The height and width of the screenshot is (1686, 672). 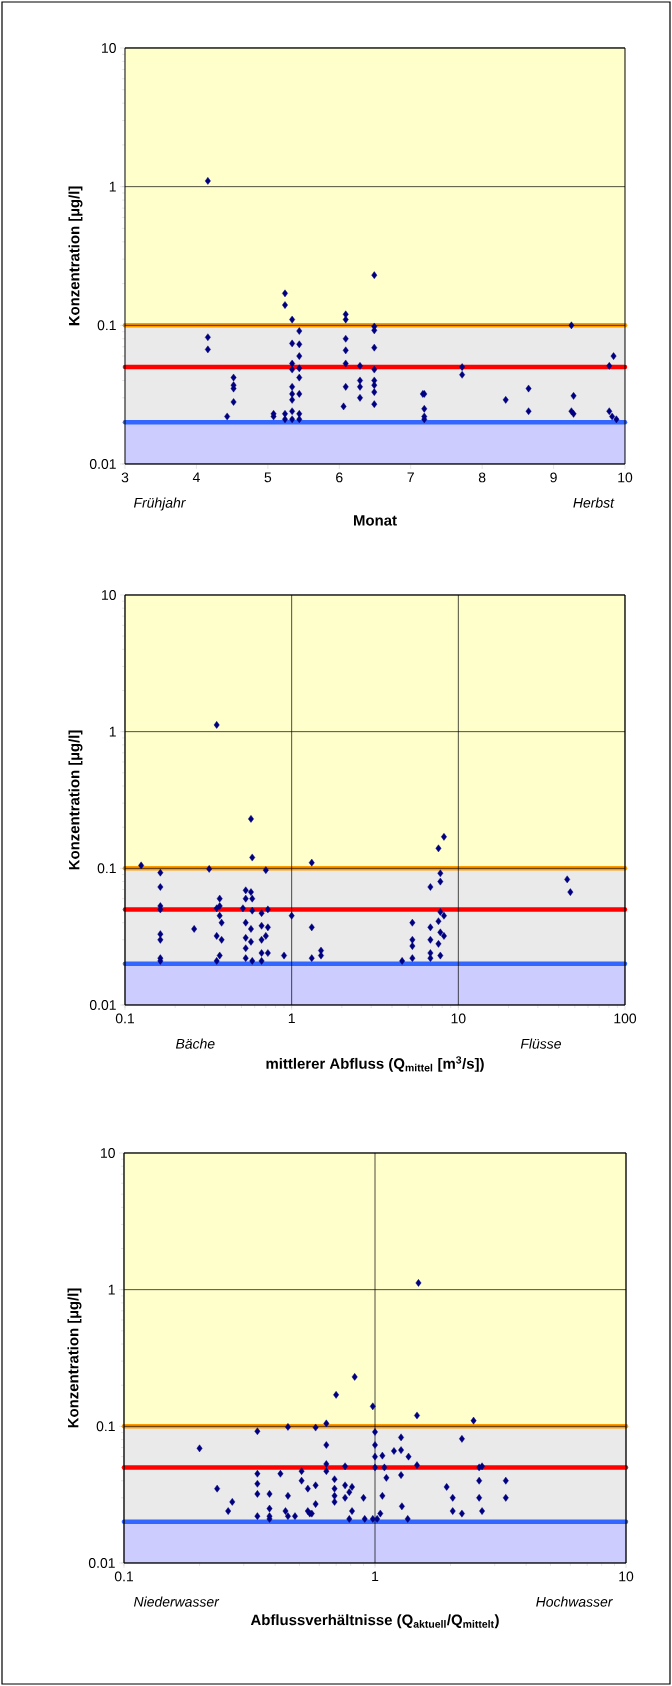 I want to click on x-tick-label: 6, so click(x=339, y=477).